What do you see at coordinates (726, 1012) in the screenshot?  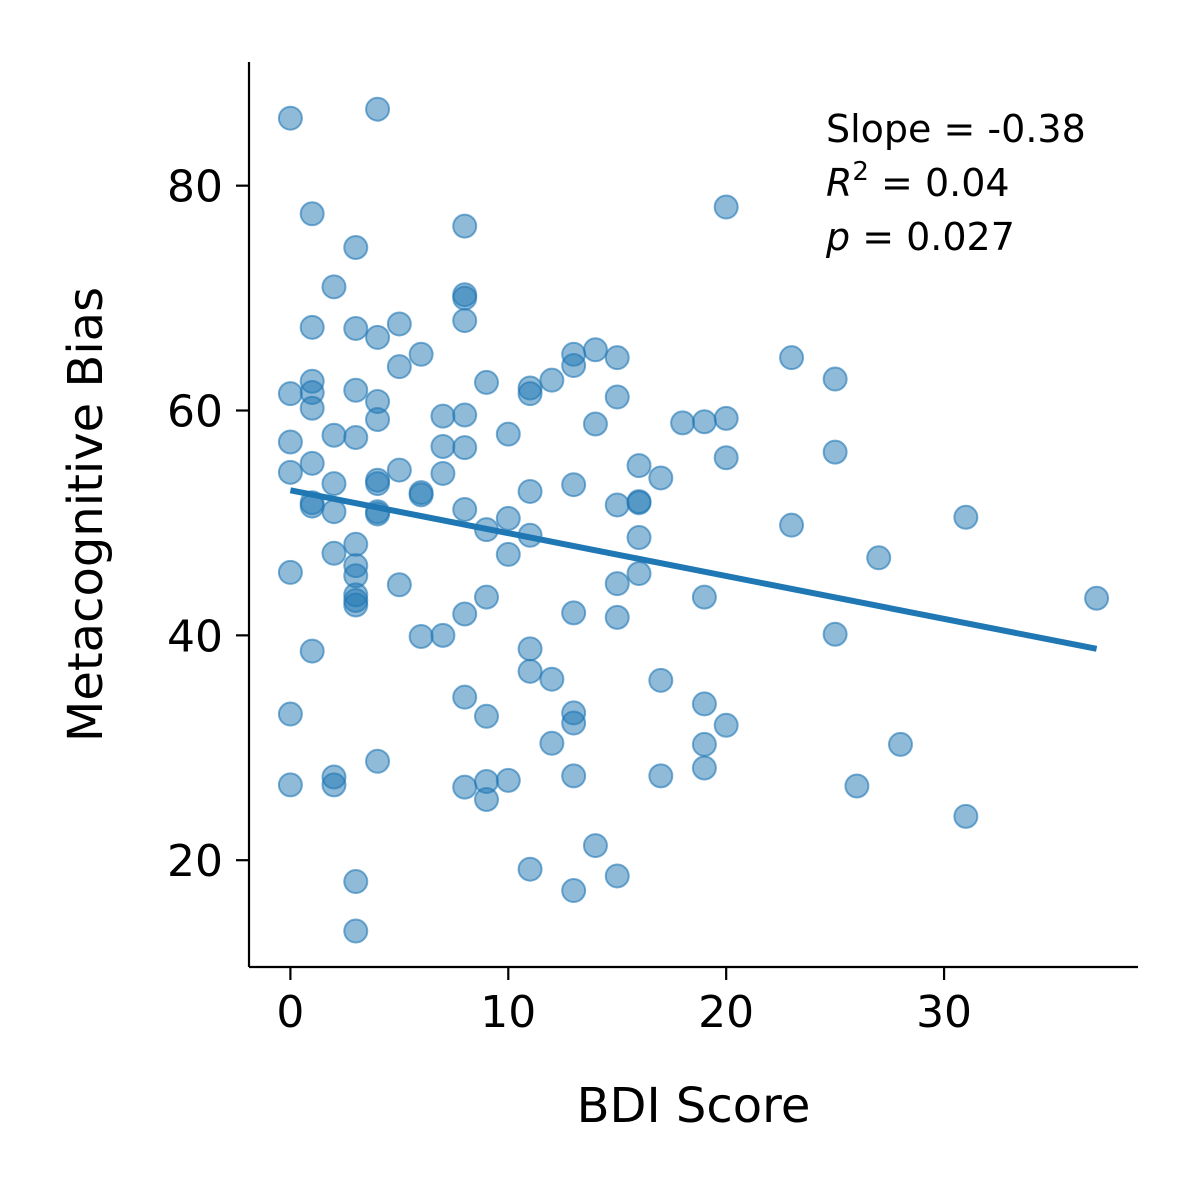 I see `x-tick-label: 20` at bounding box center [726, 1012].